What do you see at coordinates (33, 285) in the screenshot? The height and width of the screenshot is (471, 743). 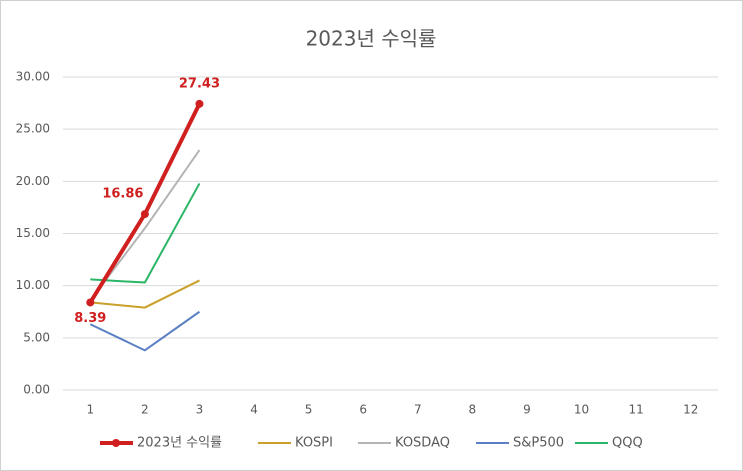 I see `y-tick-label: 10.00` at bounding box center [33, 285].